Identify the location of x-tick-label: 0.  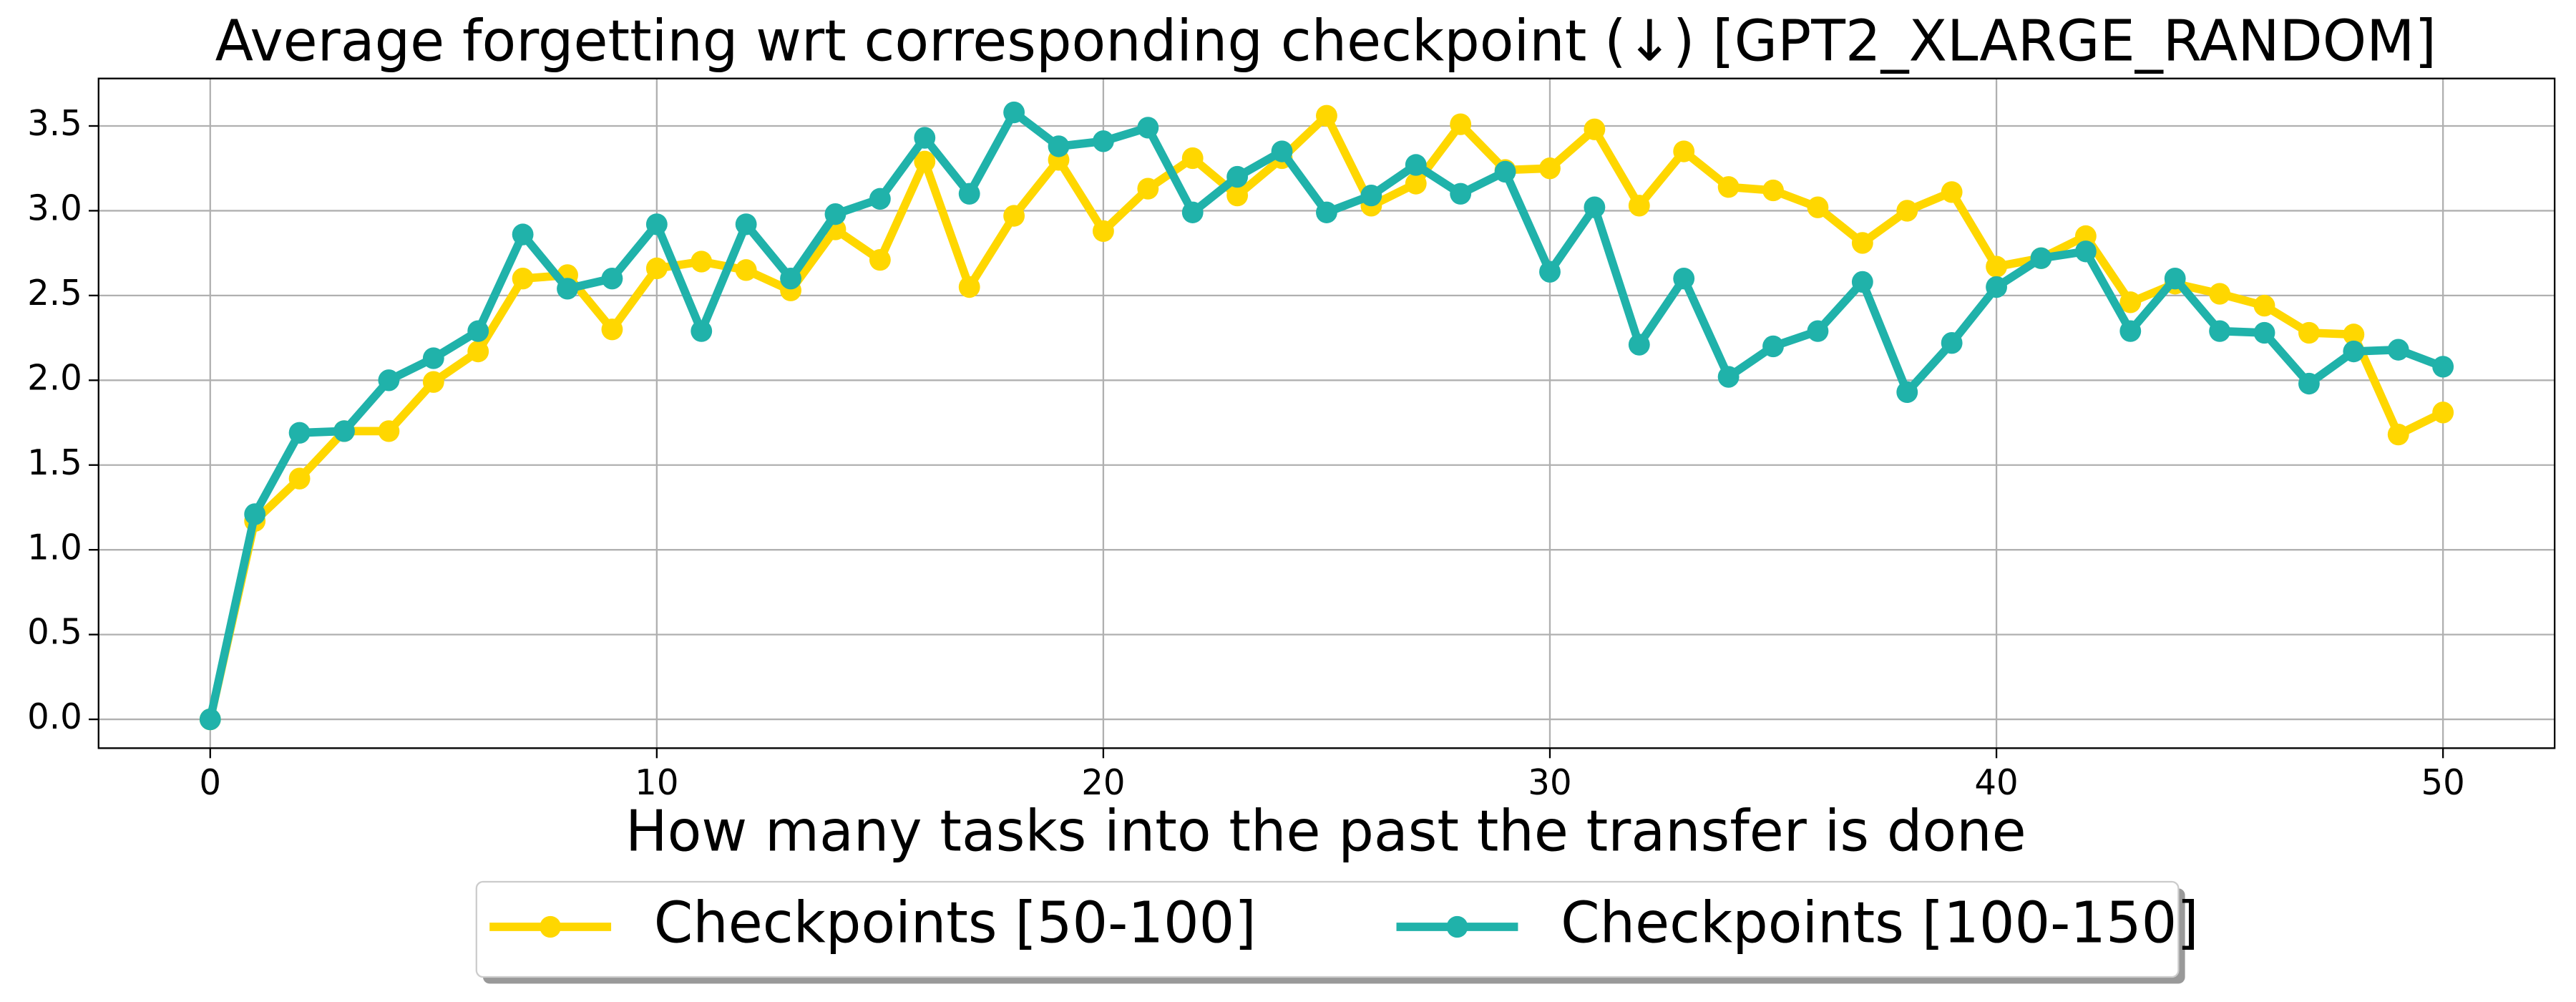
(210, 782).